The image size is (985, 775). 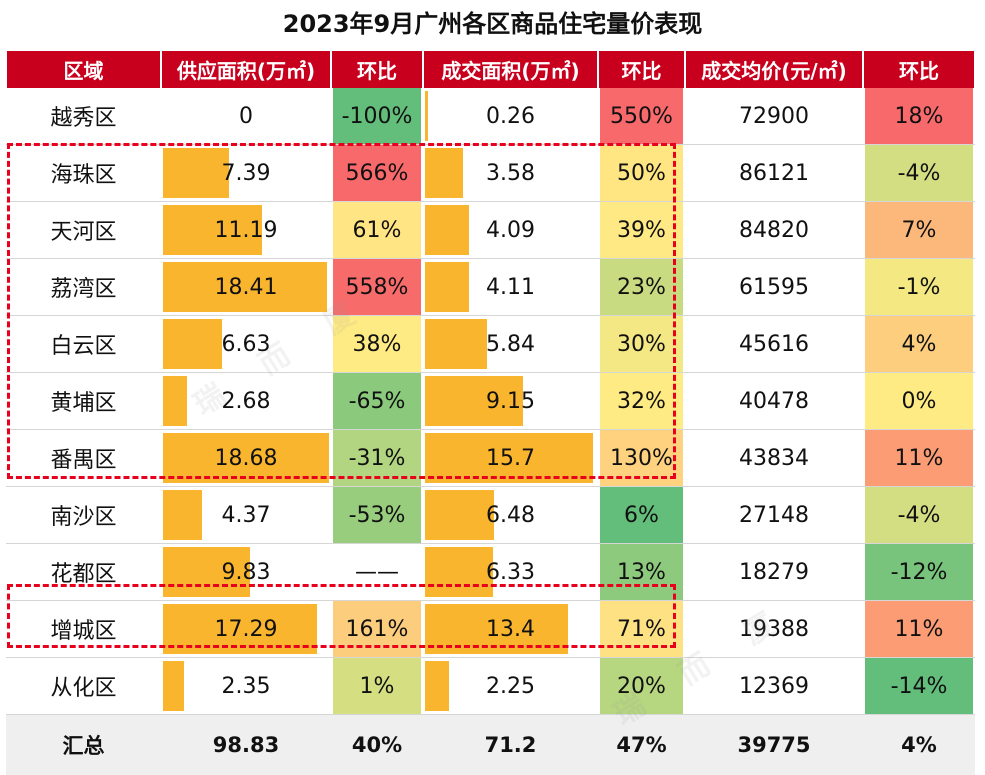 What do you see at coordinates (641, 629) in the screenshot?
I see `deal-mom-cell: 71%` at bounding box center [641, 629].